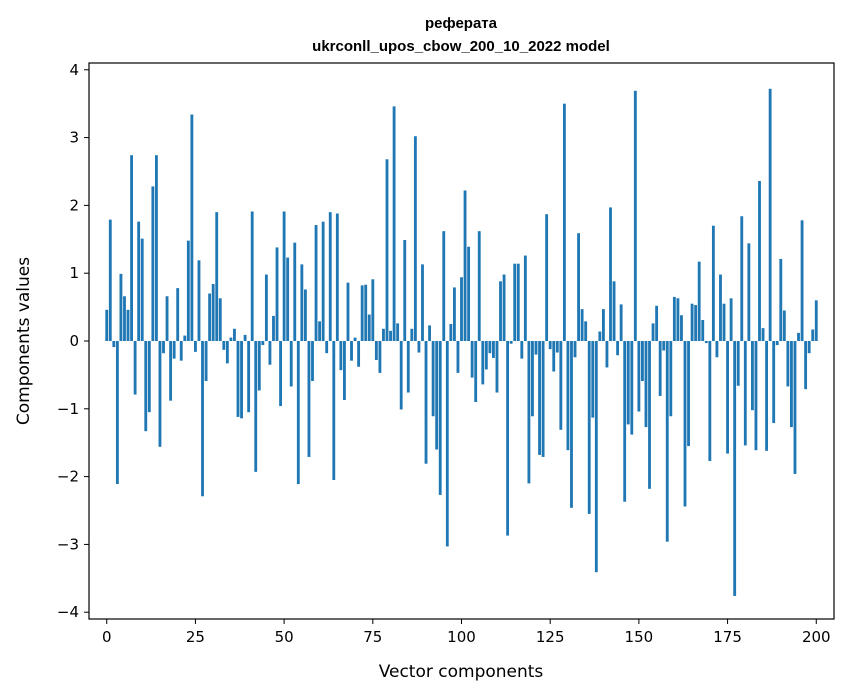 The height and width of the screenshot is (696, 847). Describe the element at coordinates (68, 612) in the screenshot. I see `y-tick-label: −4` at that location.